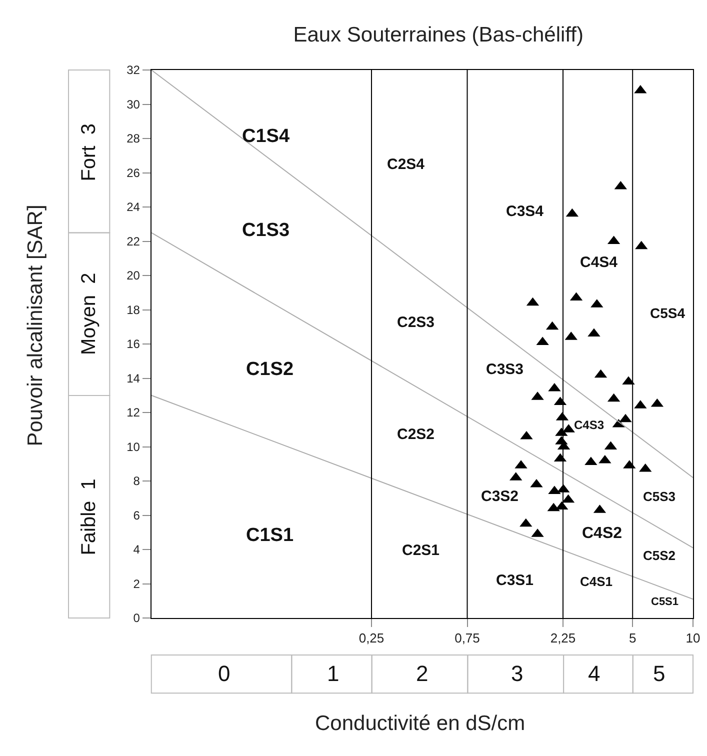 The height and width of the screenshot is (756, 707). I want to click on y-tick-label: 10, so click(133, 447).